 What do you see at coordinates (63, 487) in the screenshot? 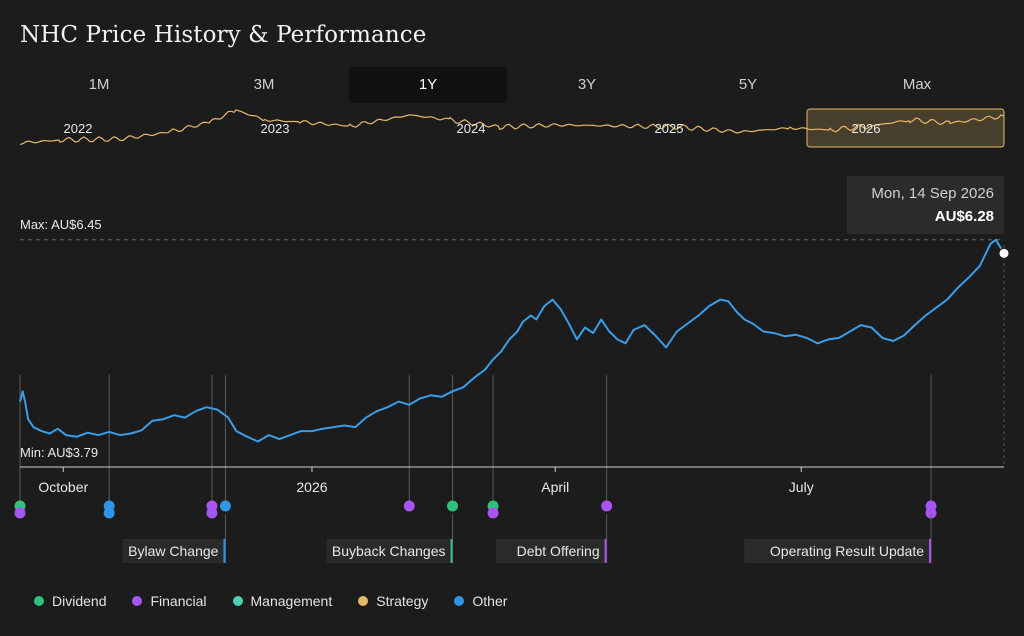
I see `x-tick-label: October` at bounding box center [63, 487].